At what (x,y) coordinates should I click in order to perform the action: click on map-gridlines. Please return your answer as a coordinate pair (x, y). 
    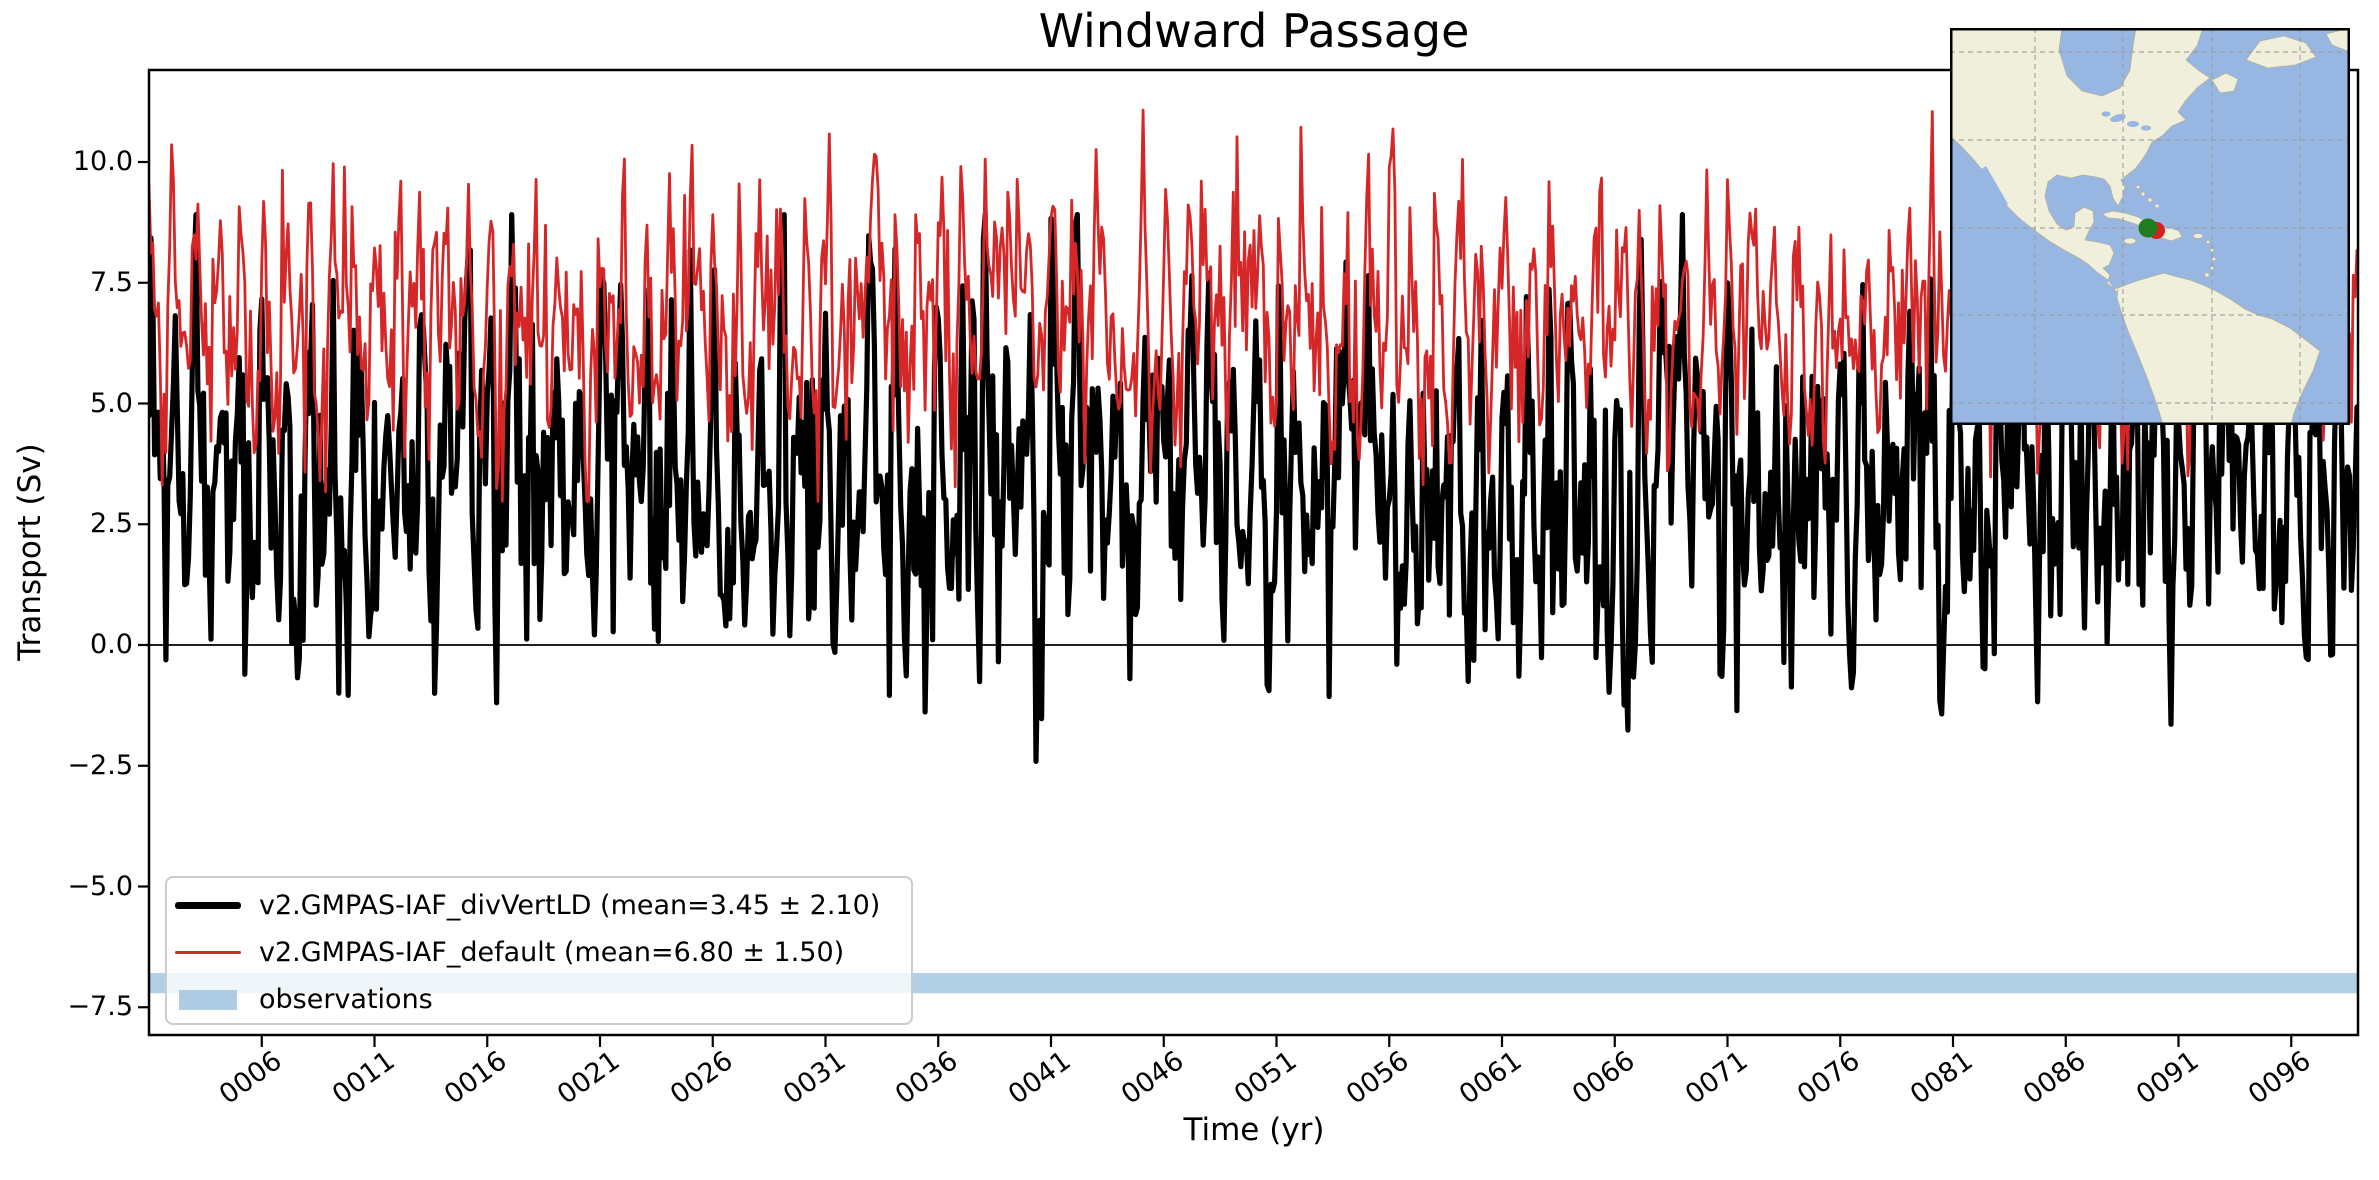
    Looking at the image, I should click on (2150, 226).